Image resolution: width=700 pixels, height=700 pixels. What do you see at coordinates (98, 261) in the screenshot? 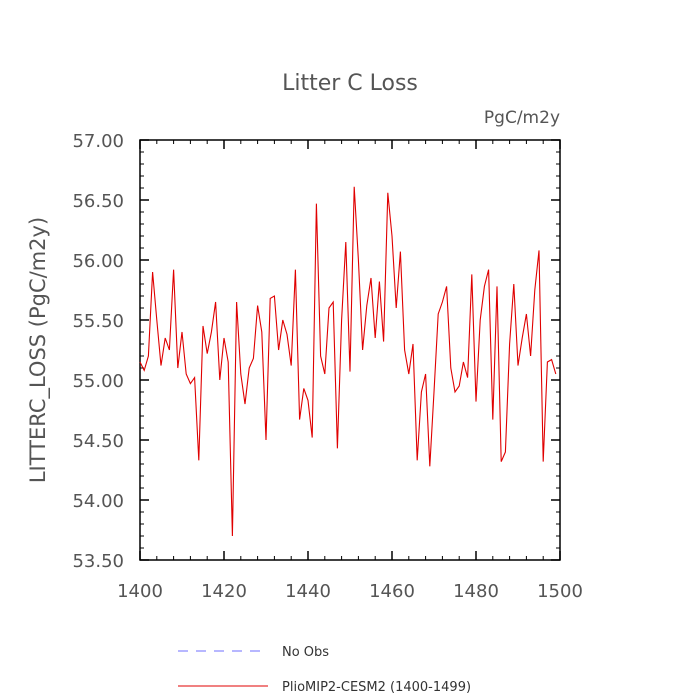
I see `y-tick-label: 56.00` at bounding box center [98, 261].